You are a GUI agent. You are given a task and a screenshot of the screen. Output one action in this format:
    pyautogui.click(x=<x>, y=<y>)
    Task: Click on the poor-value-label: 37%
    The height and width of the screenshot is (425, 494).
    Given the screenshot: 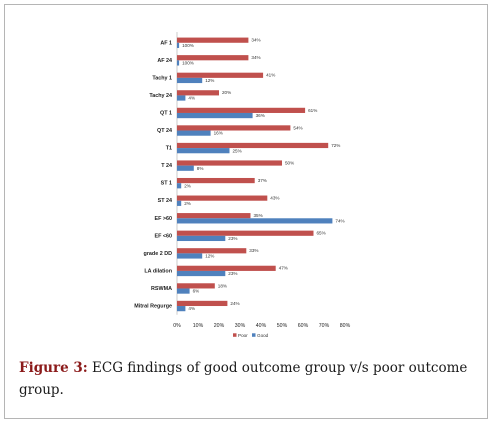 What is the action you would take?
    pyautogui.click(x=262, y=180)
    